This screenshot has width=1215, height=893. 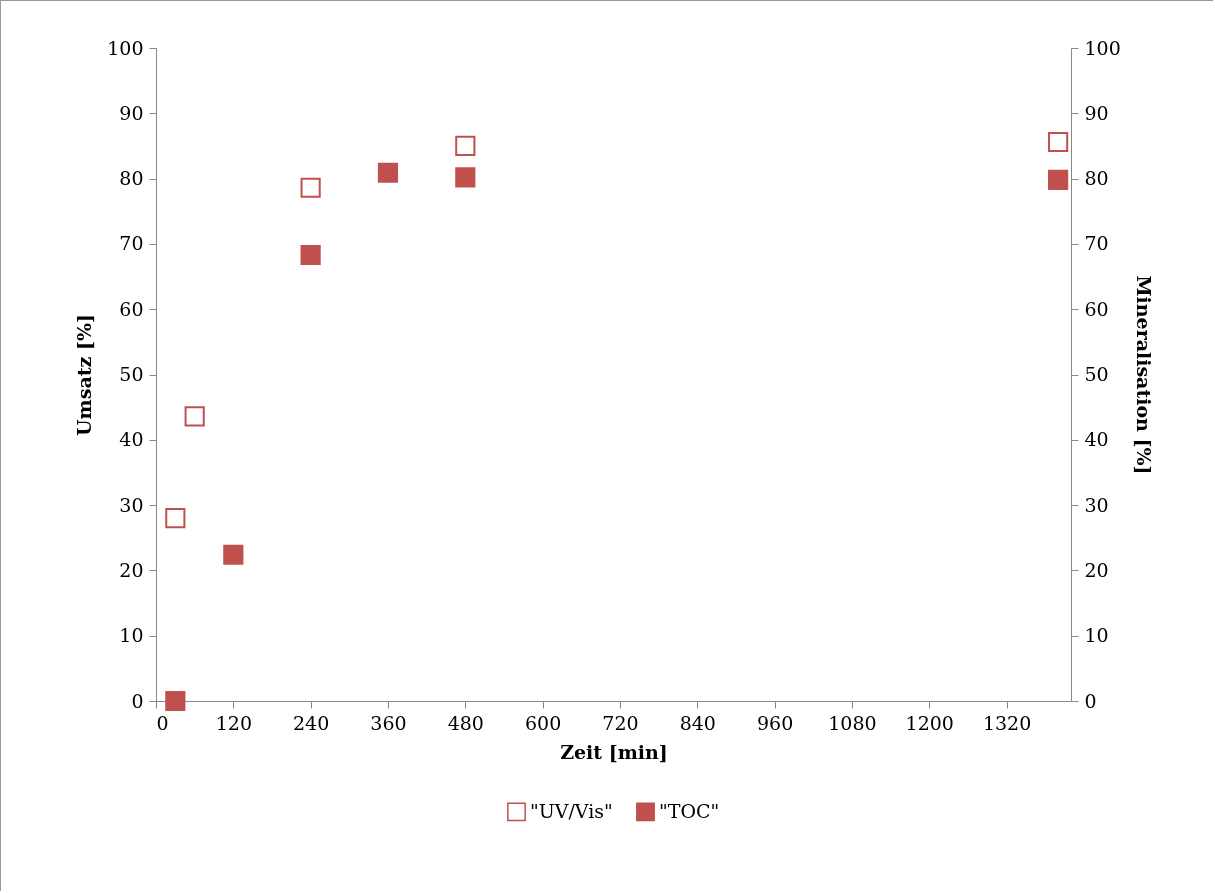 What do you see at coordinates (388, 722) in the screenshot?
I see `x-tick-label: 360` at bounding box center [388, 722].